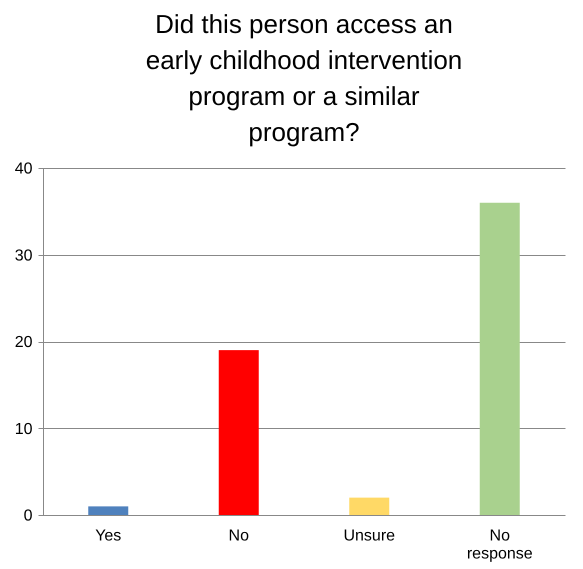  Describe the element at coordinates (23, 255) in the screenshot. I see `y-tick-label: 30` at that location.